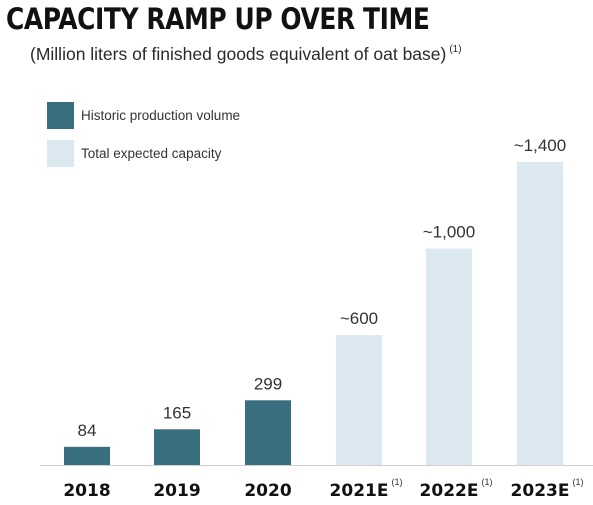 The height and width of the screenshot is (505, 593). I want to click on legend-label-historic: Historic production volume, so click(161, 115).